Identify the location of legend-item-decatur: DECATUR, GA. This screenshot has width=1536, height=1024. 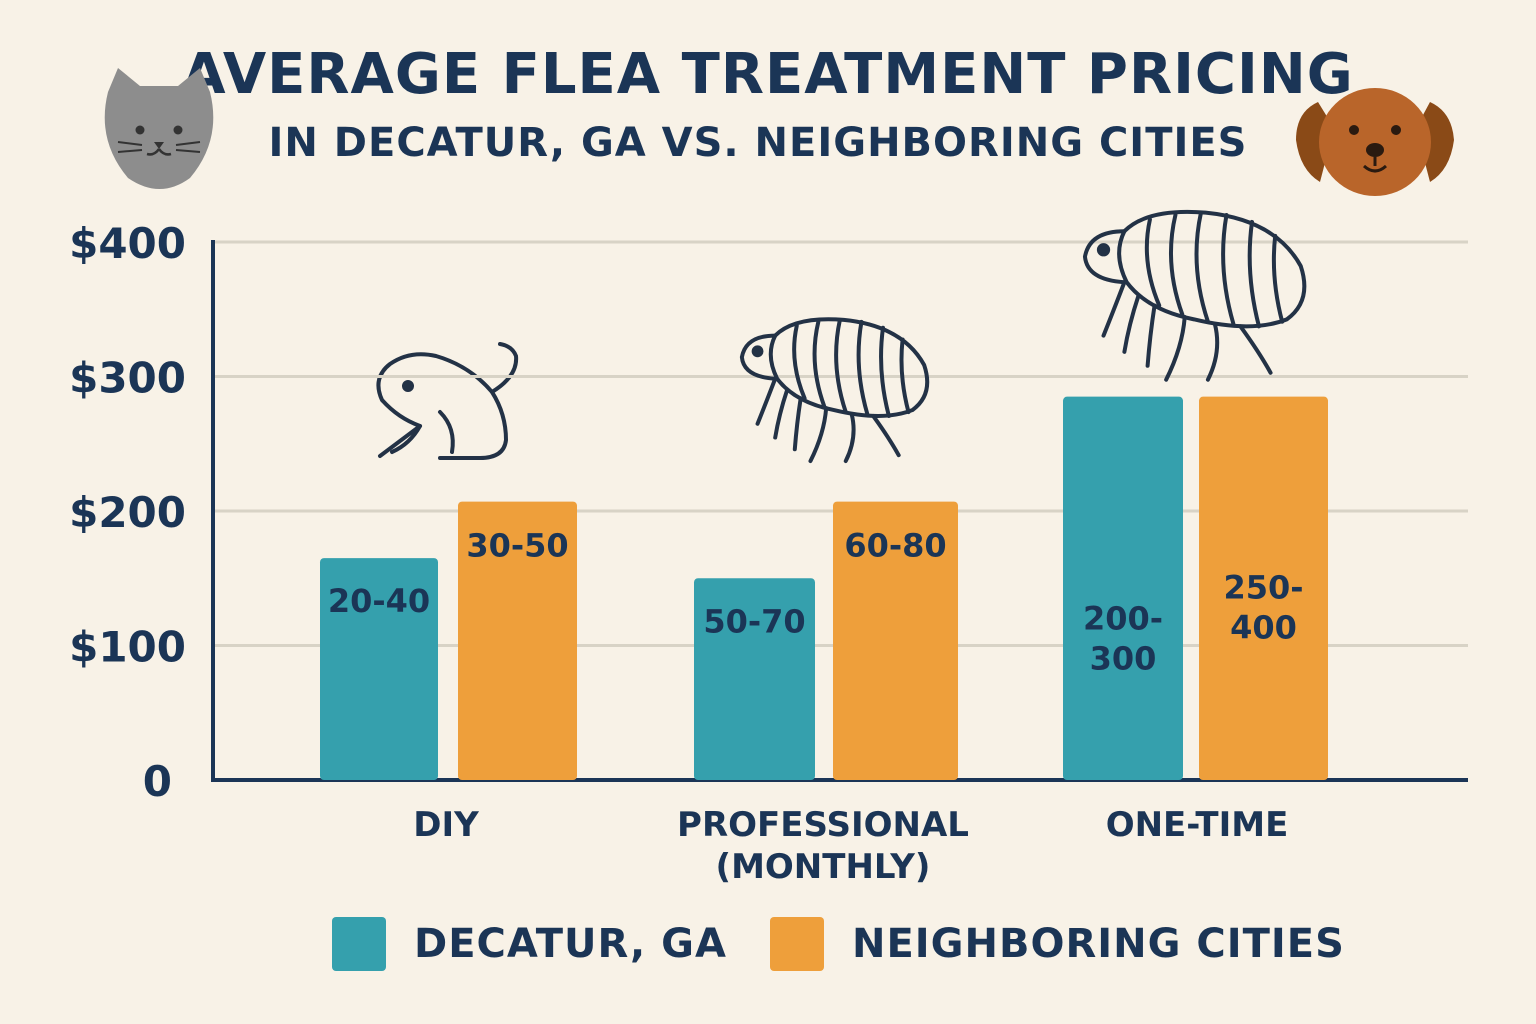
(529, 944).